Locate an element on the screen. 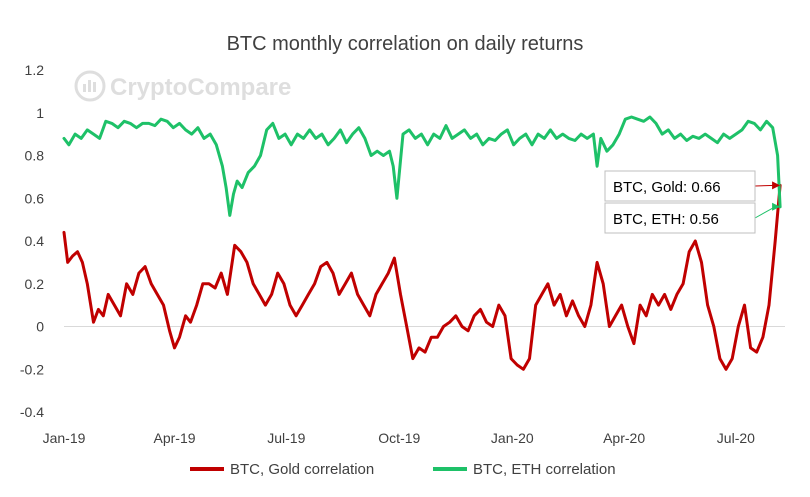  annotation-label: BTC, ETH: 0.56 is located at coordinates (666, 219).